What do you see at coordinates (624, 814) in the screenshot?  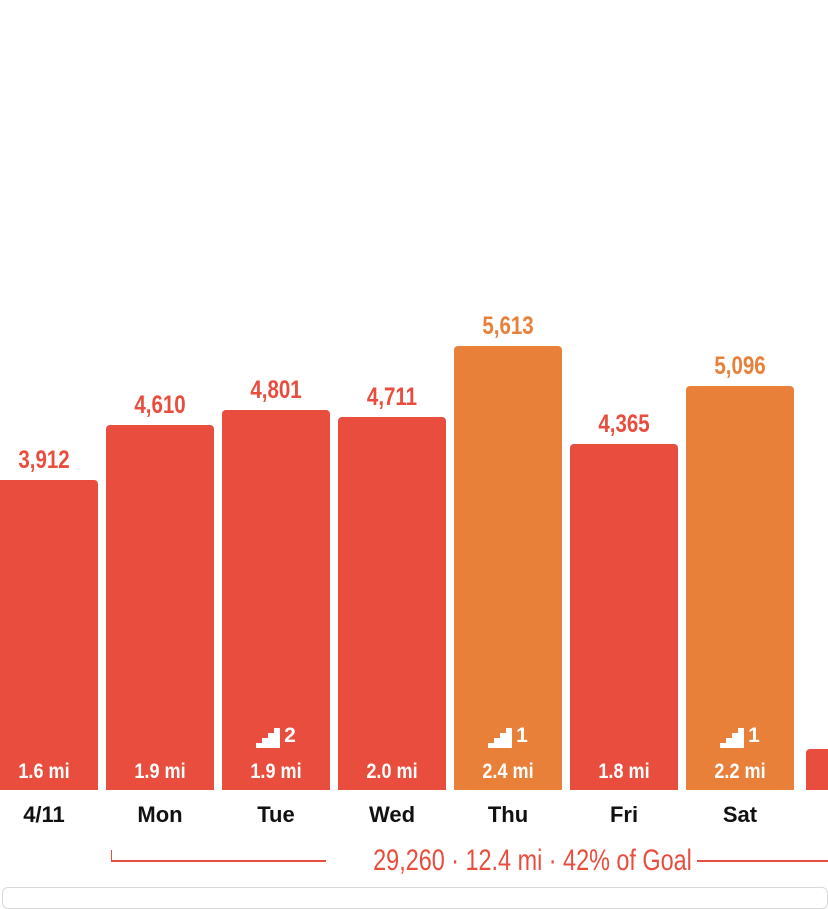 I see `day-label: Fri` at bounding box center [624, 814].